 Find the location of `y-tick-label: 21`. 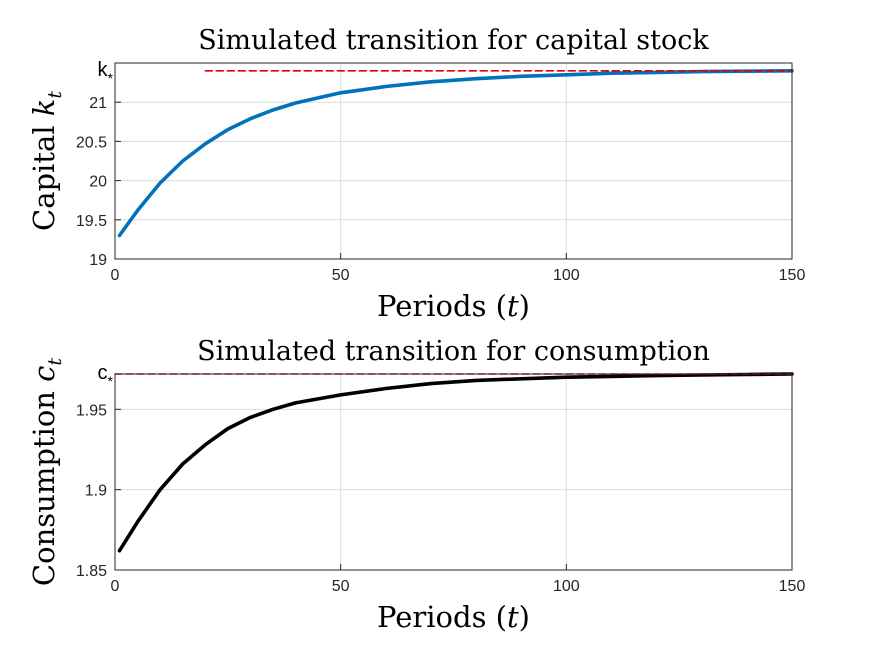

y-tick-label: 21 is located at coordinates (98, 103).